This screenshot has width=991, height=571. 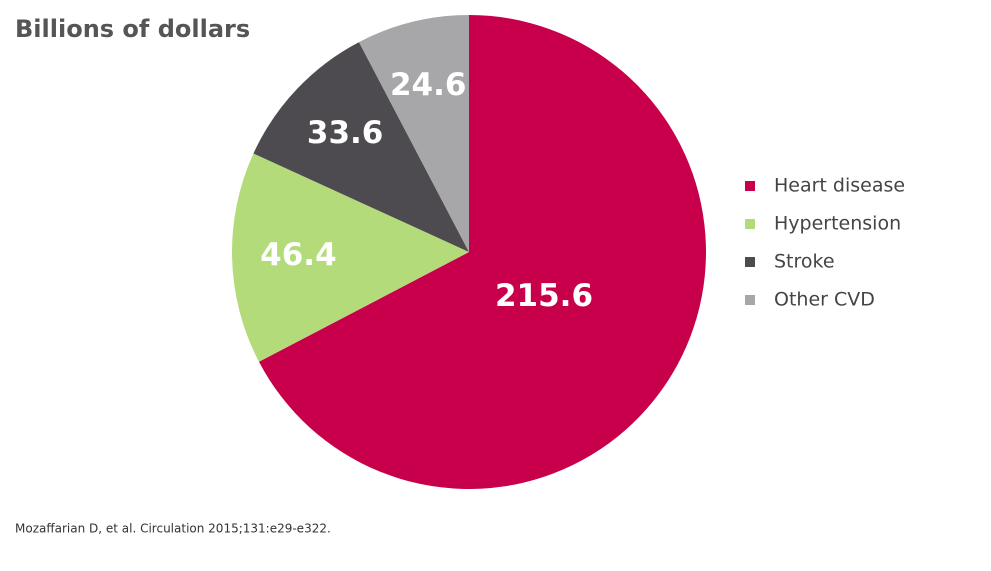 What do you see at coordinates (428, 85) in the screenshot?
I see `value-label: 24.6` at bounding box center [428, 85].